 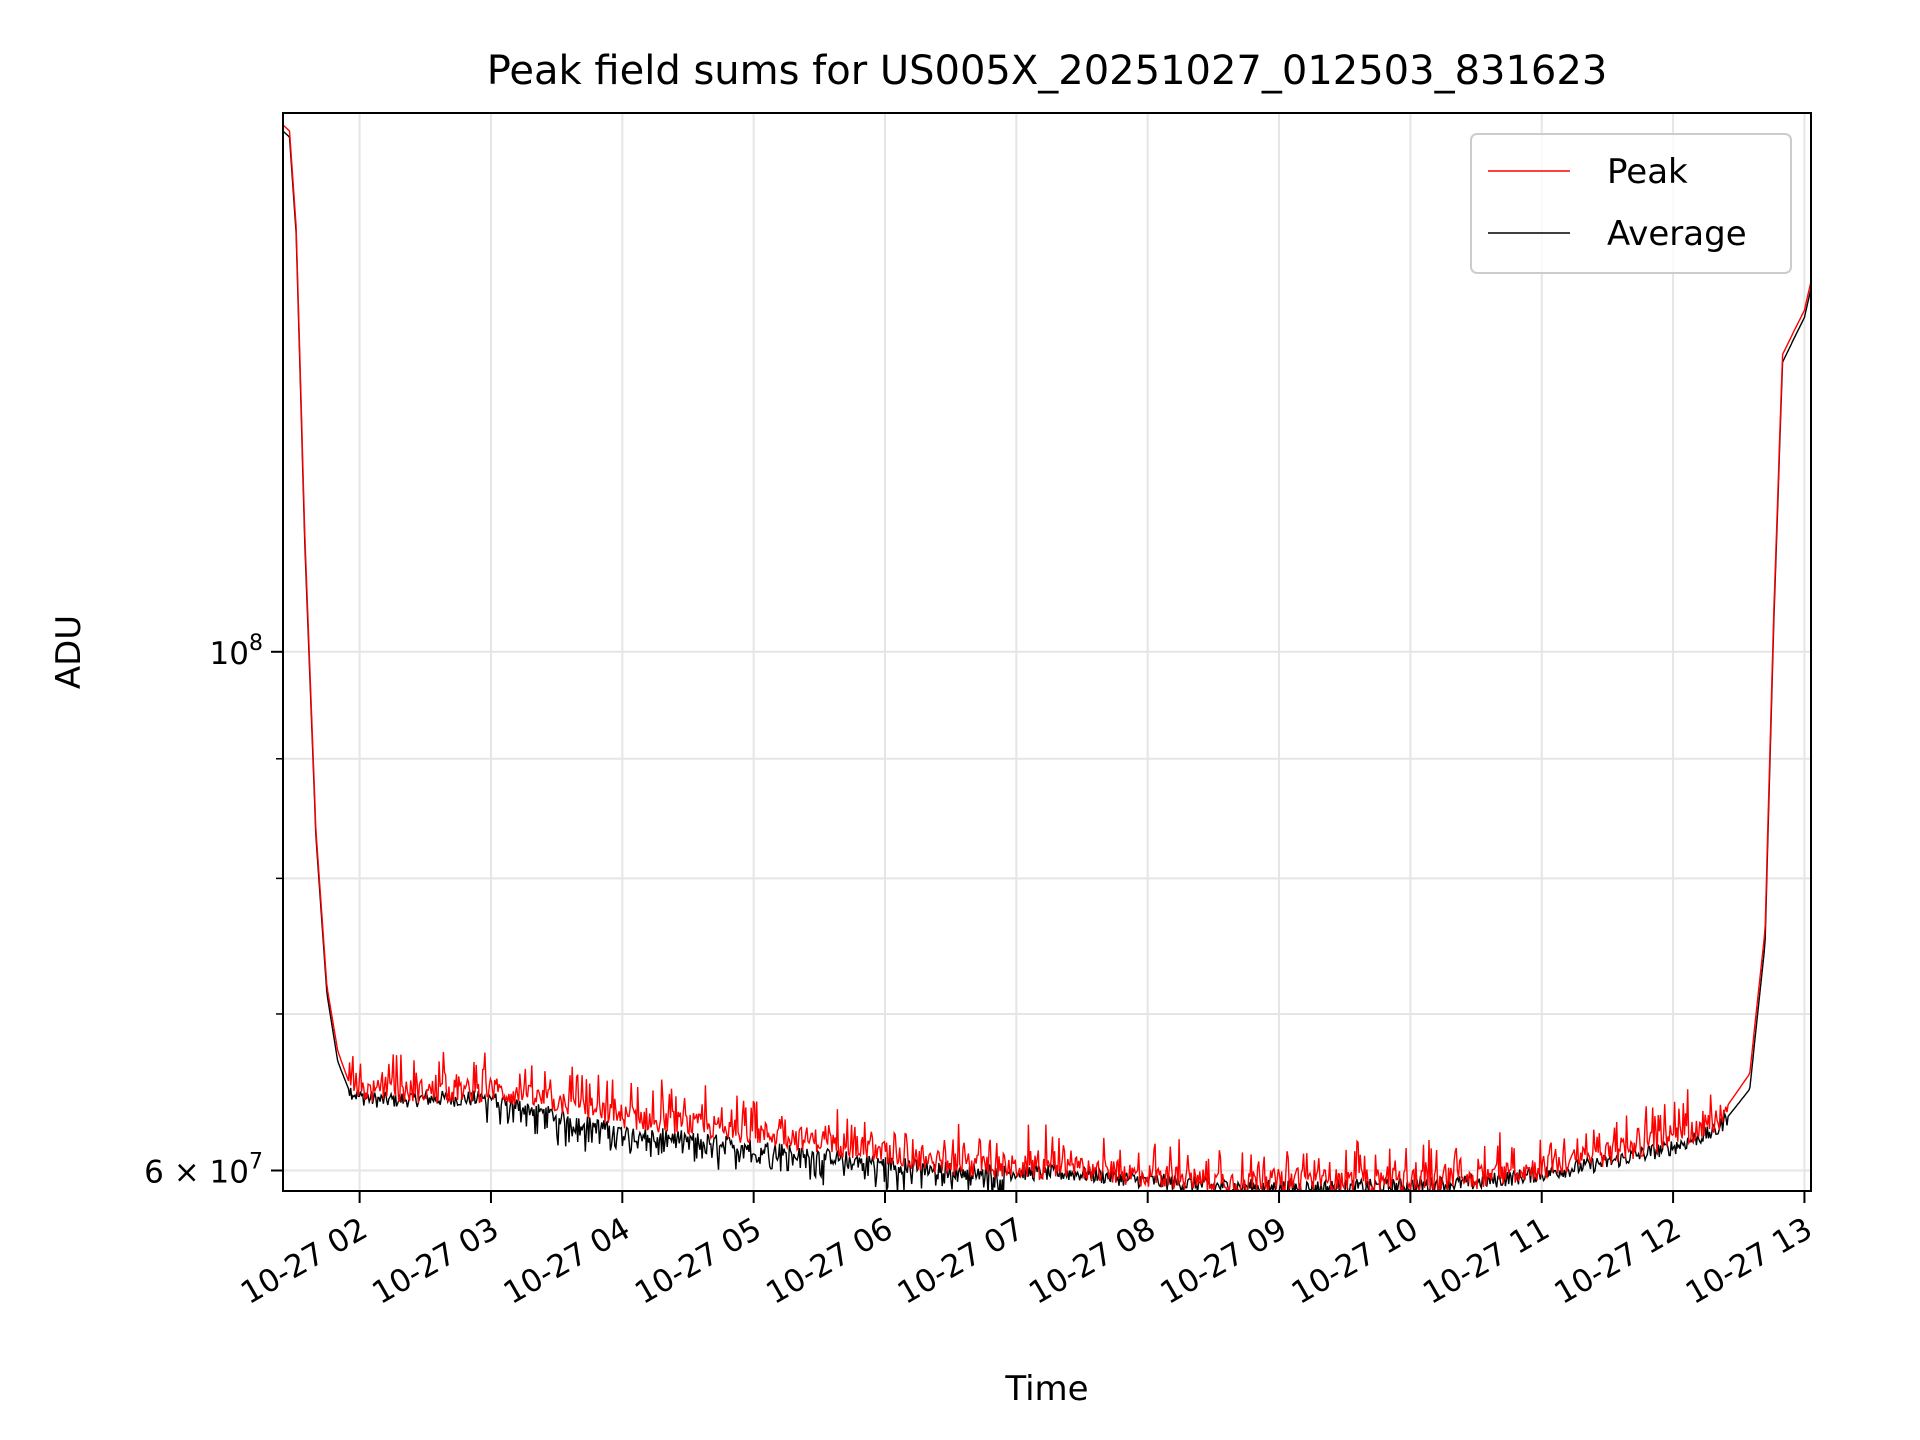 I want to click on x-axis-label: Time, so click(x=1046, y=1389).